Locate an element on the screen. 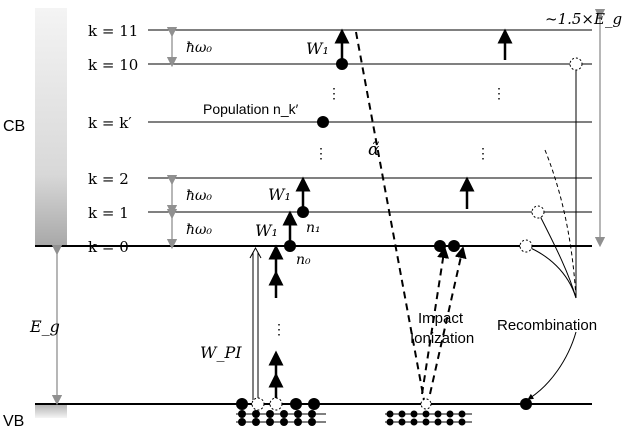  n1-label: n₁ is located at coordinates (313, 228).